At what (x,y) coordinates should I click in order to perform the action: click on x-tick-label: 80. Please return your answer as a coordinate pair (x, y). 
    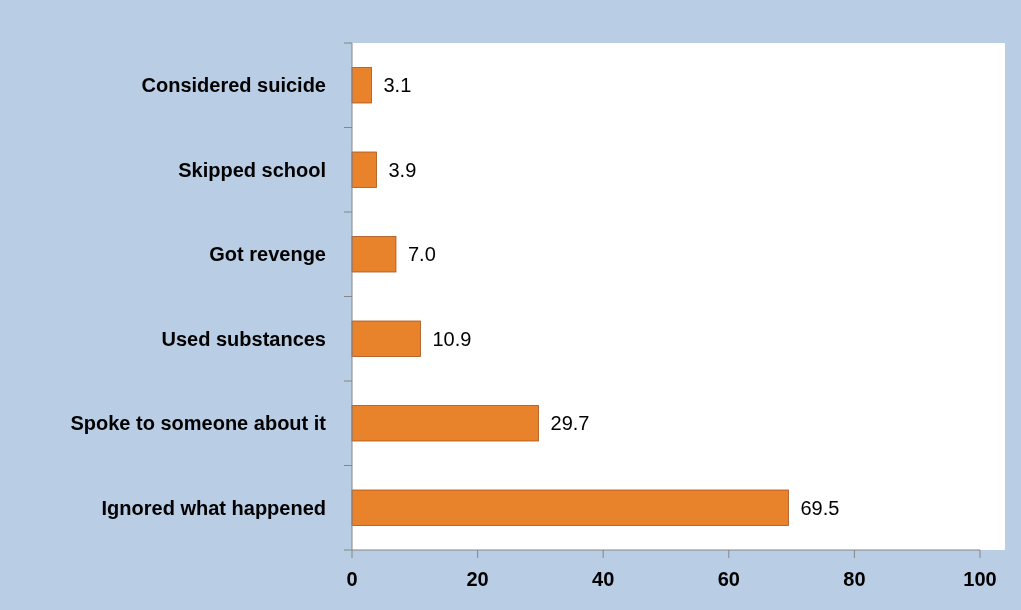
    Looking at the image, I should click on (854, 579).